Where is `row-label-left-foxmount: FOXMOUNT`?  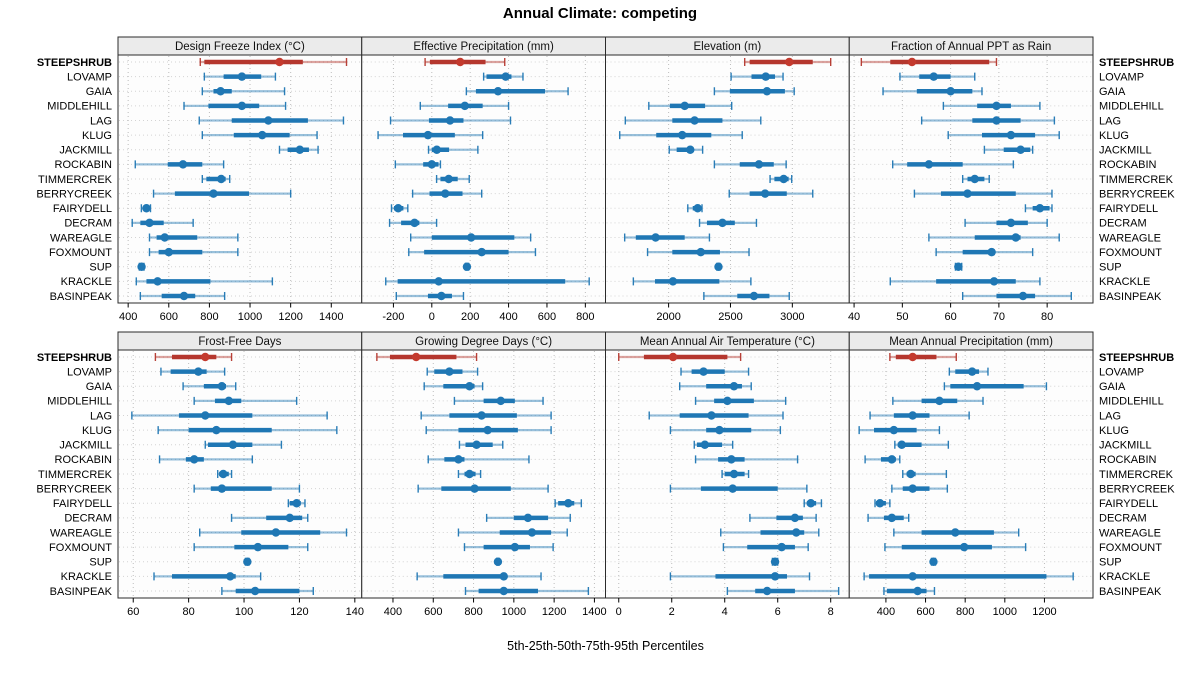
row-label-left-foxmount: FOXMOUNT is located at coordinates (80, 548).